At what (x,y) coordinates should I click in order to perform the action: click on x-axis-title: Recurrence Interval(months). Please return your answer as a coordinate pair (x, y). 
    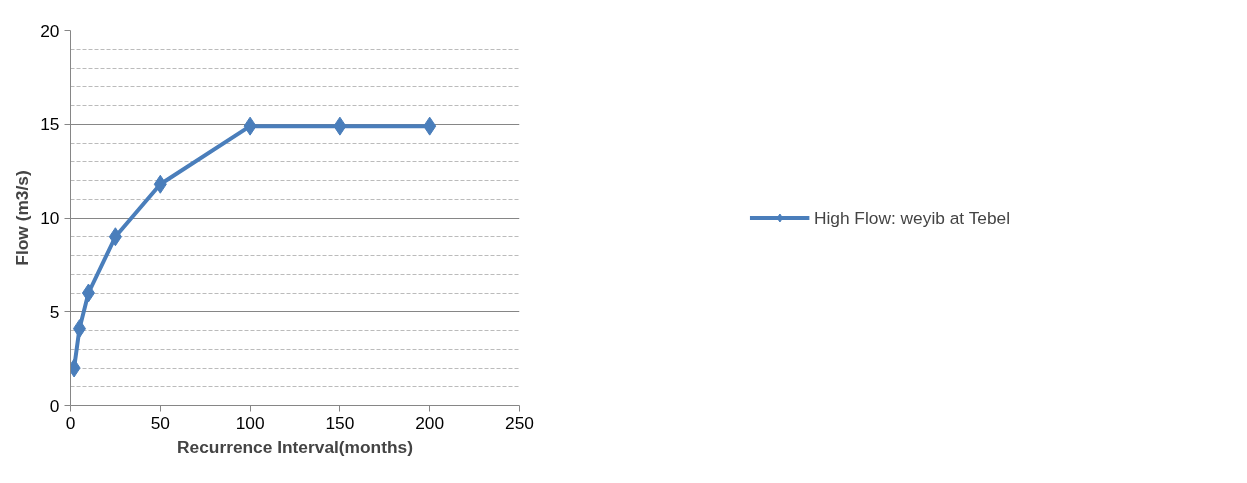
    Looking at the image, I should click on (295, 446).